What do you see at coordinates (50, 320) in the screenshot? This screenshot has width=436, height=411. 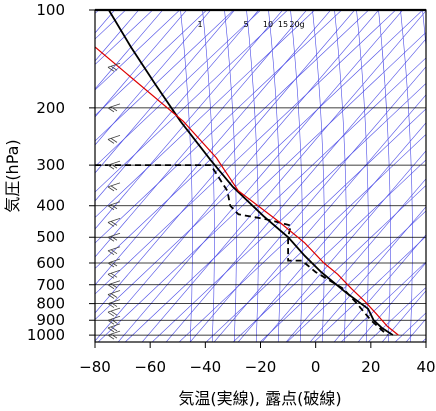 I see `y-tick-label: 900` at bounding box center [50, 320].